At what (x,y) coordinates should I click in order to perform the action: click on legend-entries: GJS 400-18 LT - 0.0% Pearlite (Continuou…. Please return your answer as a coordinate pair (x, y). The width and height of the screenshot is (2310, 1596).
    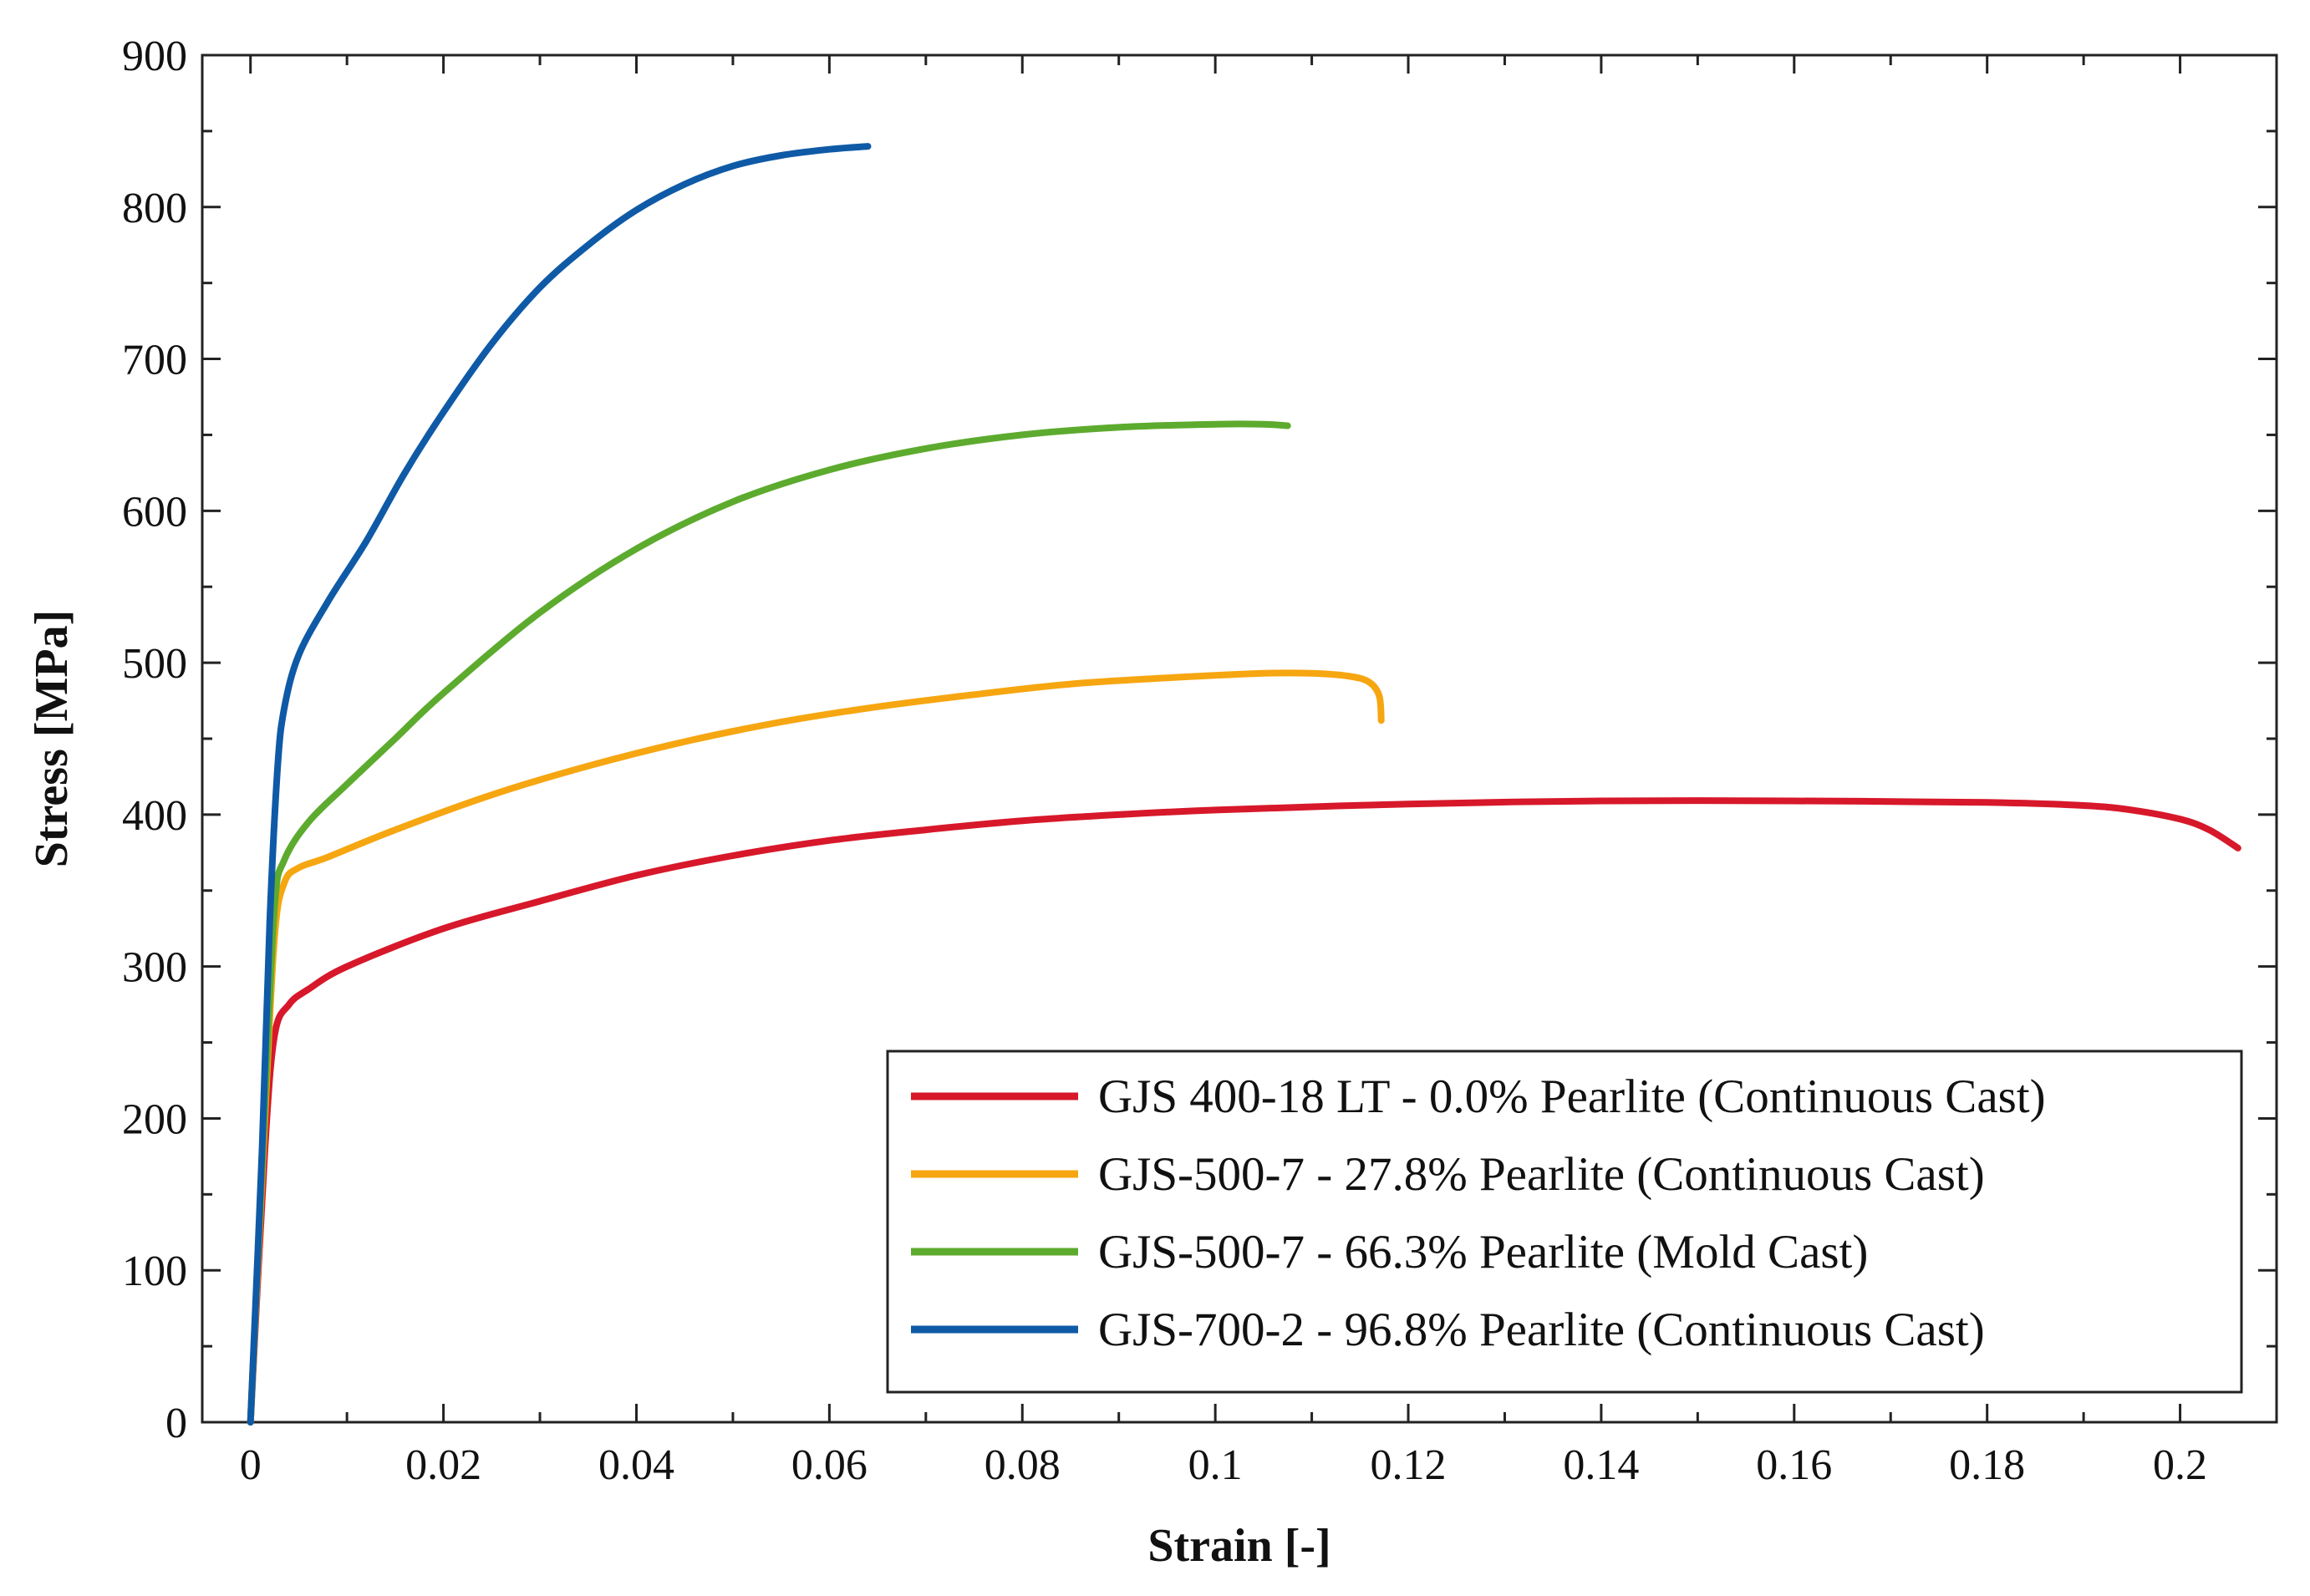
    Looking at the image, I should click on (1478, 1213).